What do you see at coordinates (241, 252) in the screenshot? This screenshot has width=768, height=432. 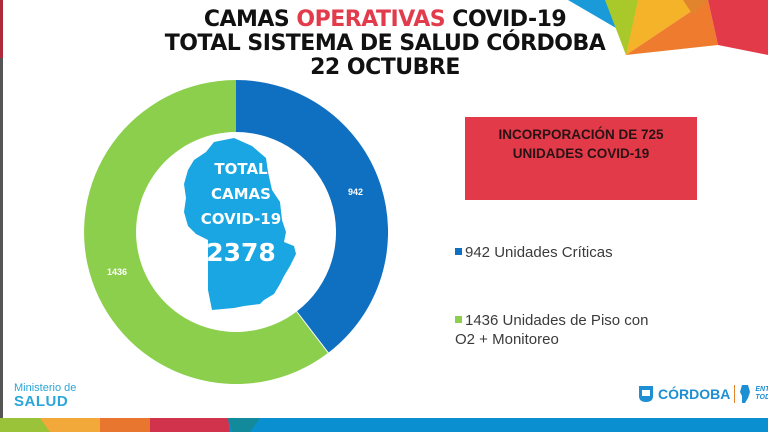 I see `total-value: 2378` at bounding box center [241, 252].